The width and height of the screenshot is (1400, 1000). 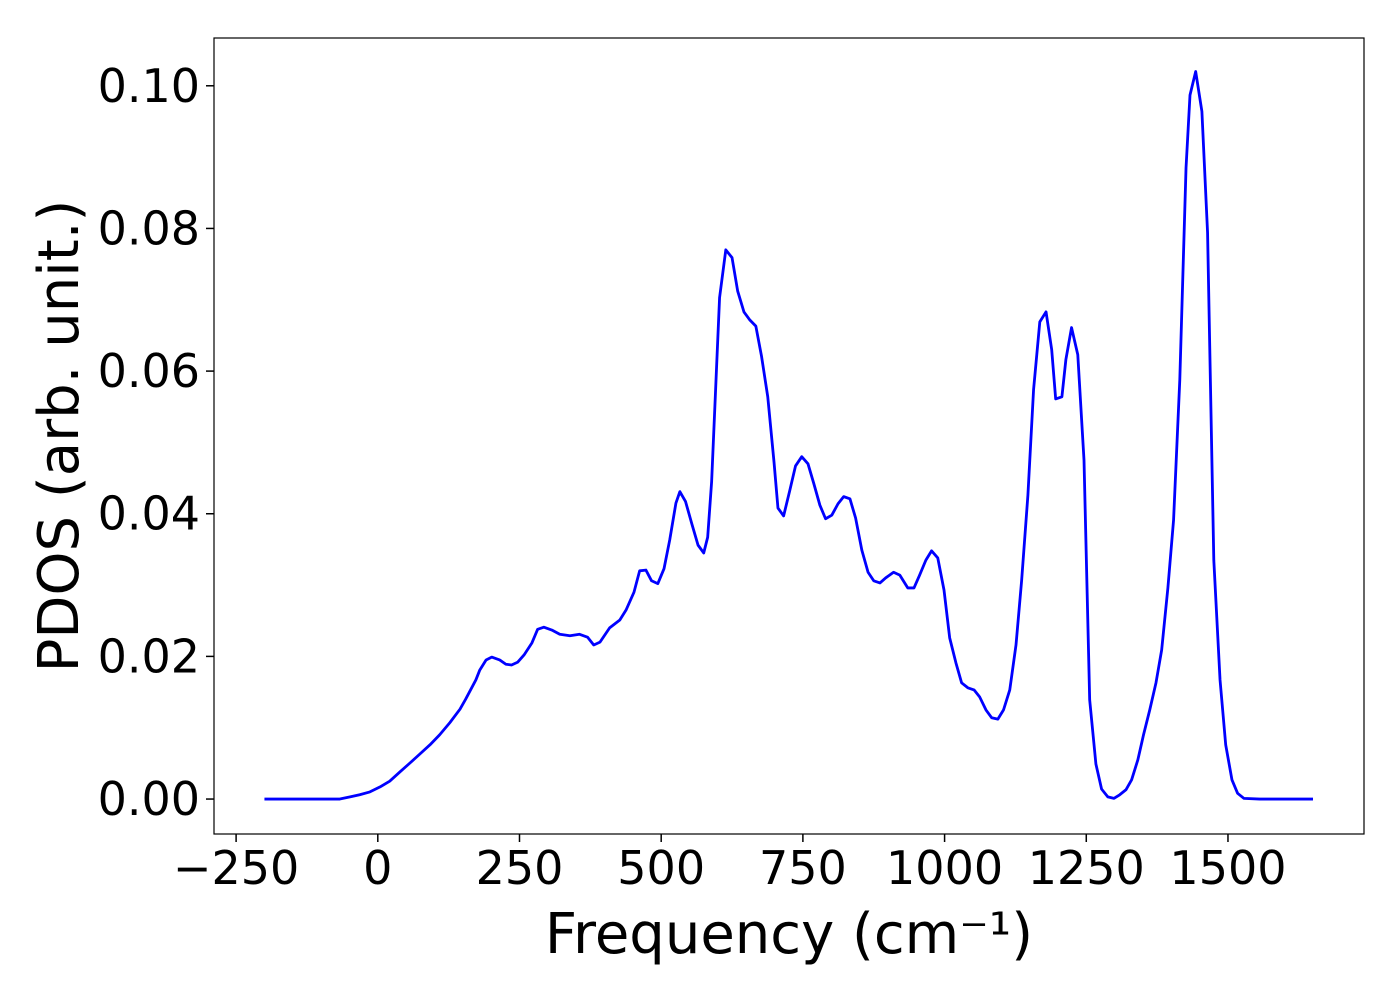 I want to click on x-tick-label: 1500, so click(x=1227, y=868).